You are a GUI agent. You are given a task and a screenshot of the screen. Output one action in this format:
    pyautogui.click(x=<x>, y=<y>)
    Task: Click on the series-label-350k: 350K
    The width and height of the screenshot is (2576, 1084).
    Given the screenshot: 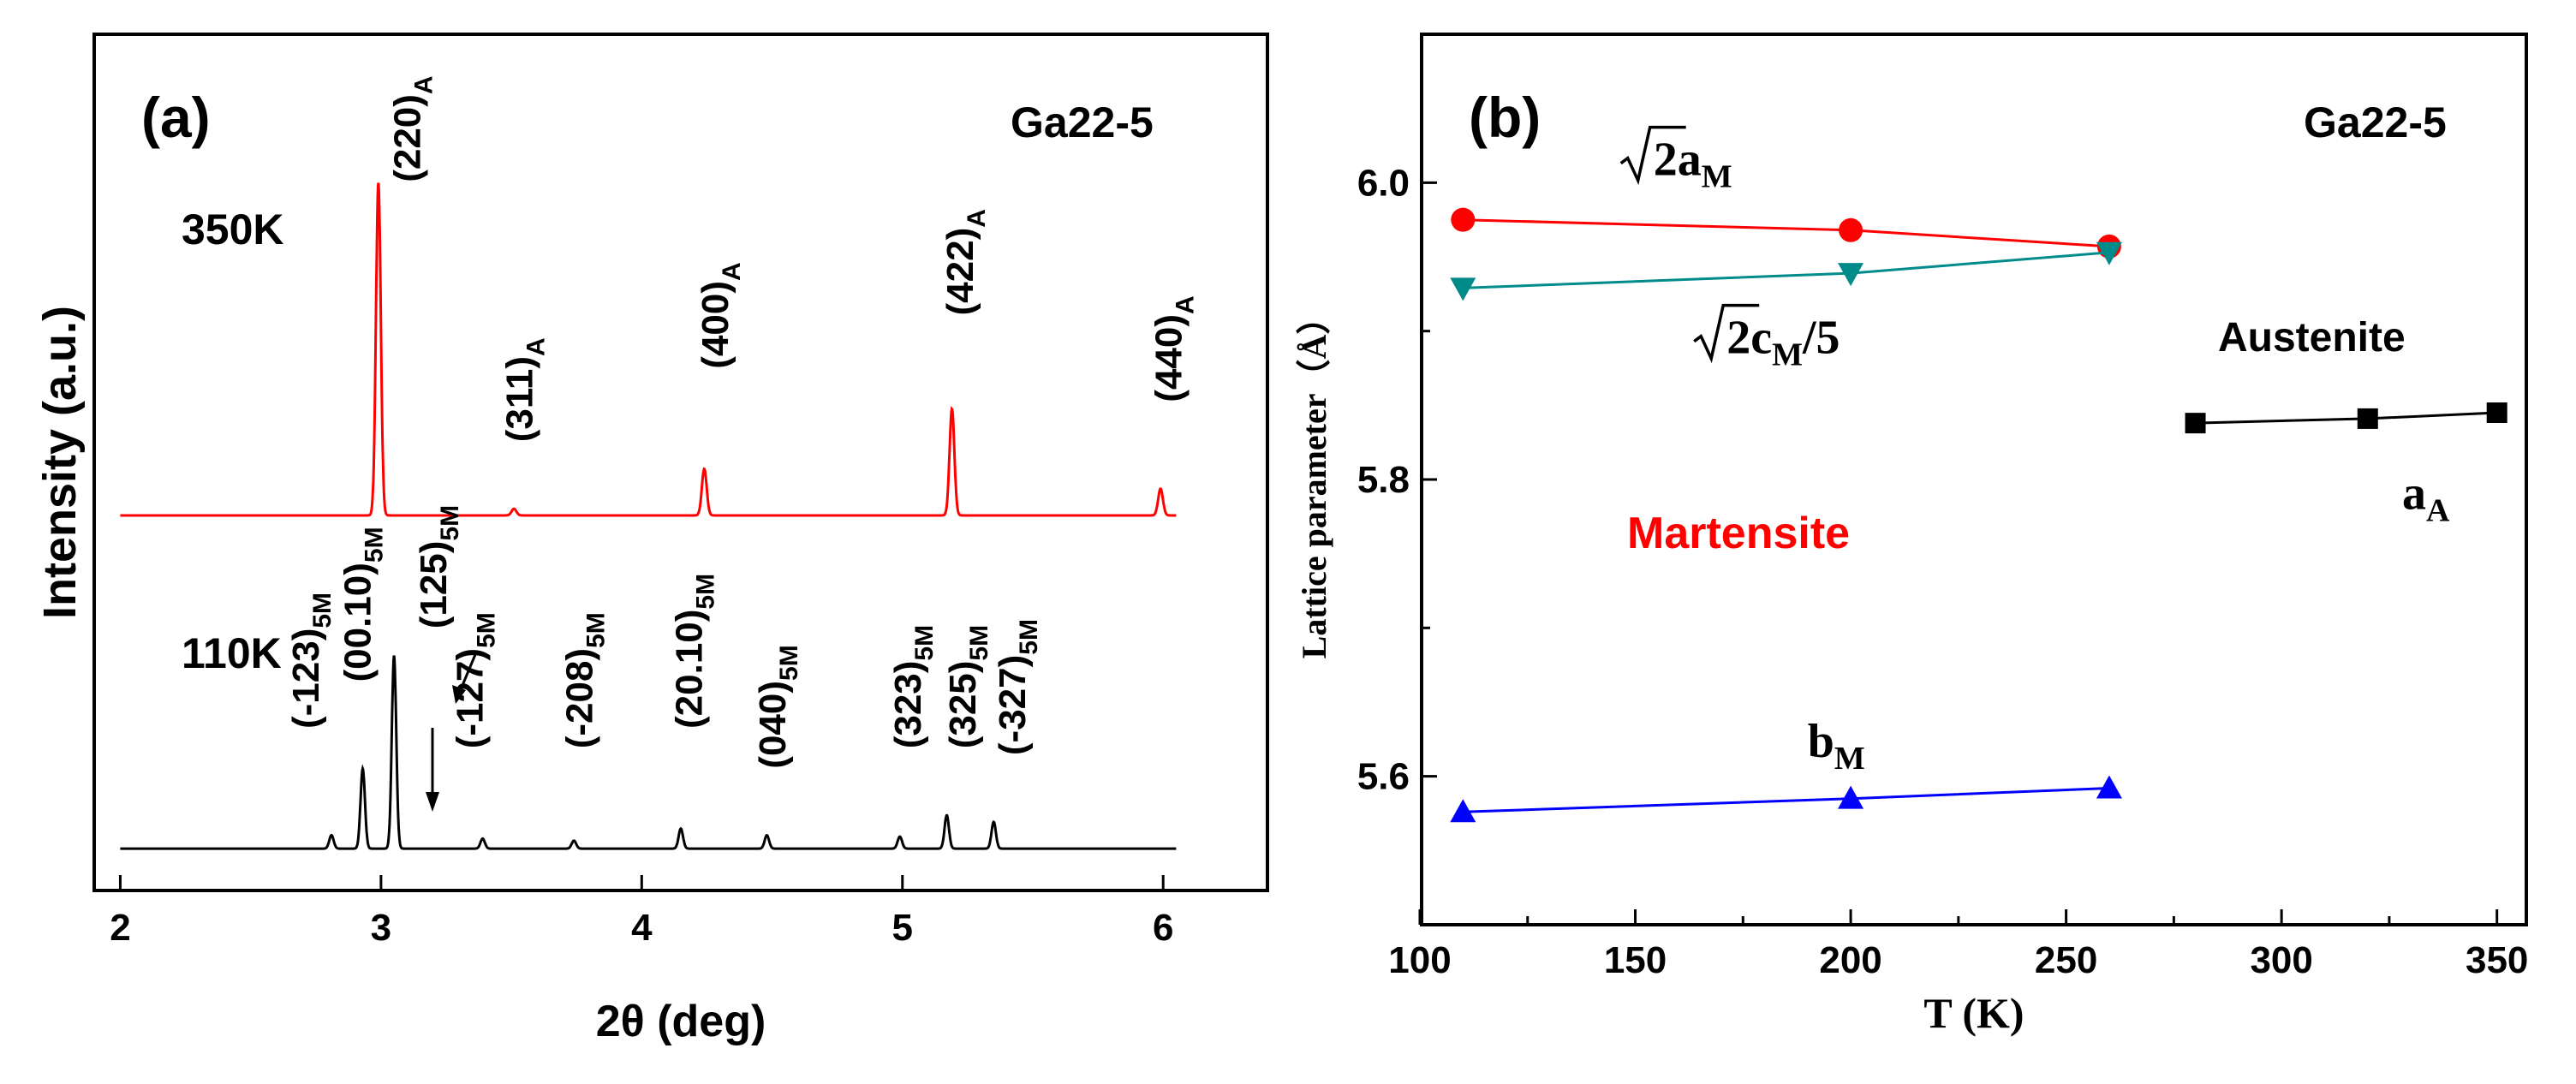 What is the action you would take?
    pyautogui.click(x=233, y=229)
    